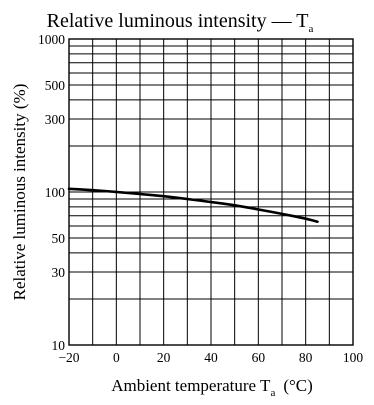  Describe the element at coordinates (116, 357) in the screenshot. I see `x-tick-label: 0` at that location.